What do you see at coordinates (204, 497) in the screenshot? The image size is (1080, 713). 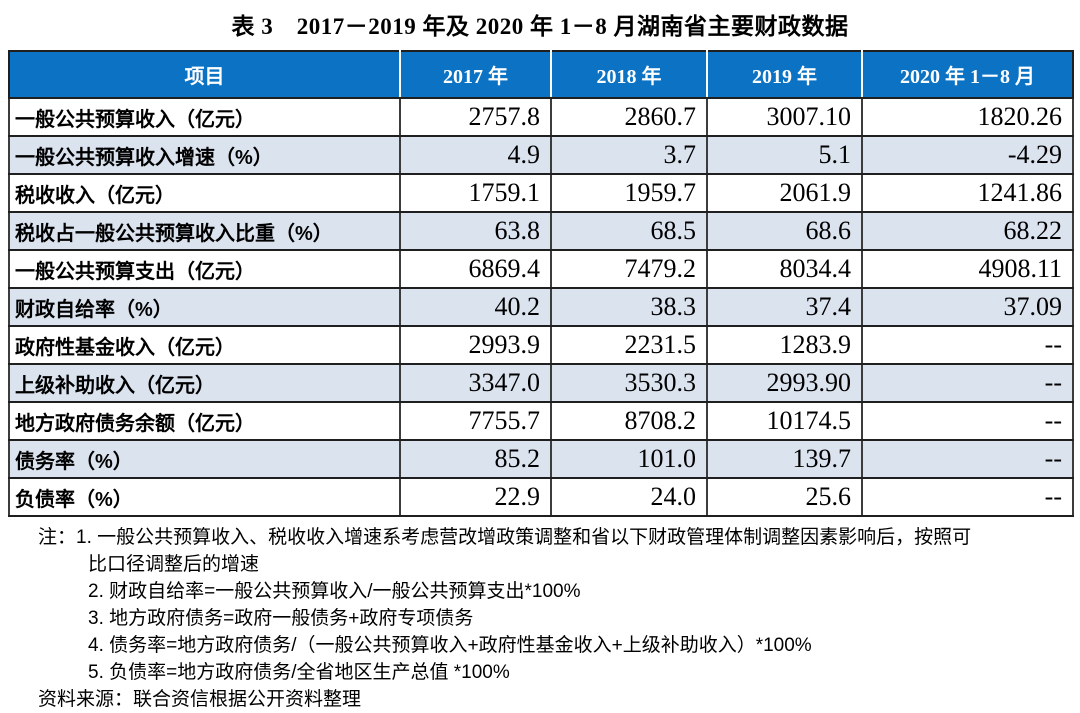 I see `row-label: 负债率（%）` at bounding box center [204, 497].